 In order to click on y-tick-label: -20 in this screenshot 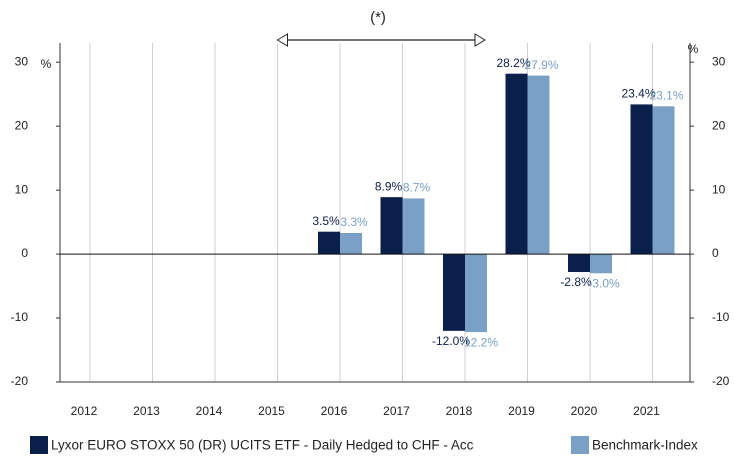, I will do `click(20, 381)`.